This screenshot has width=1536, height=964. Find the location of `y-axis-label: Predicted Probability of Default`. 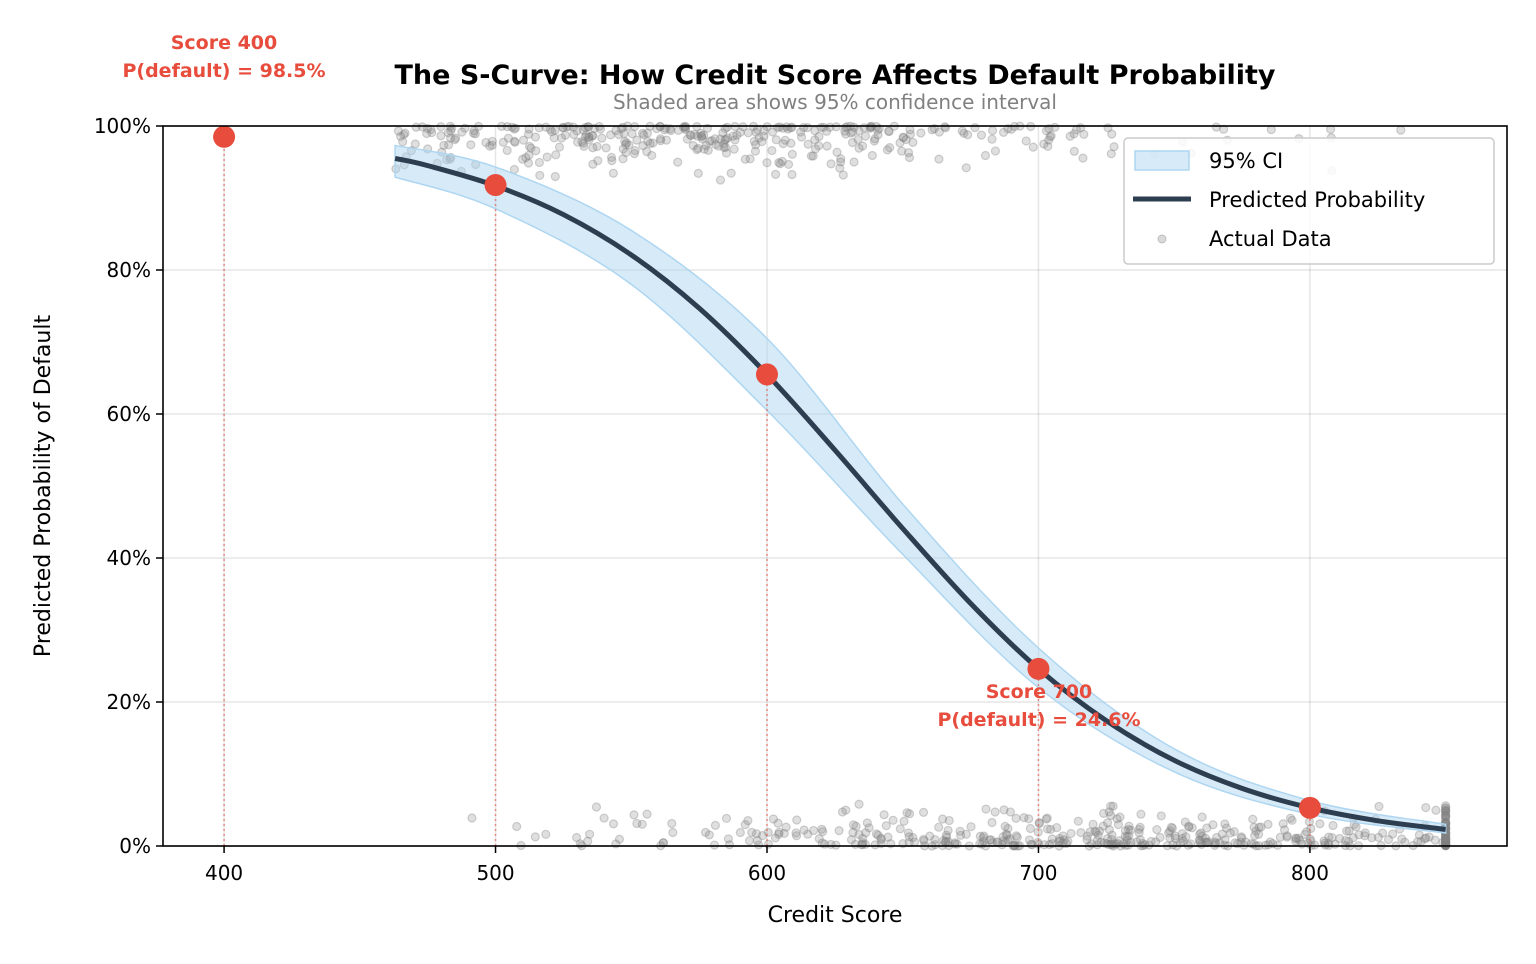

y-axis-label: Predicted Probability of Default is located at coordinates (43, 486).